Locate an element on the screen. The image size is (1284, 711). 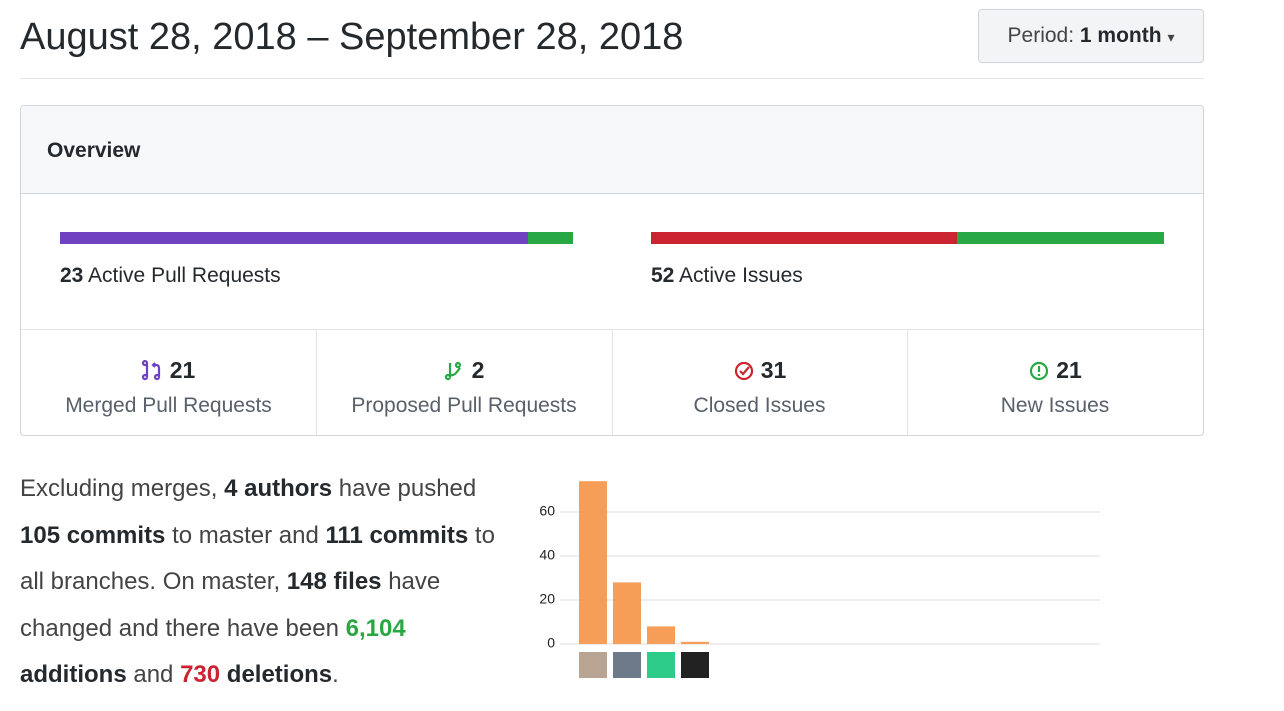
summary-text: to master and is located at coordinates (245, 535).